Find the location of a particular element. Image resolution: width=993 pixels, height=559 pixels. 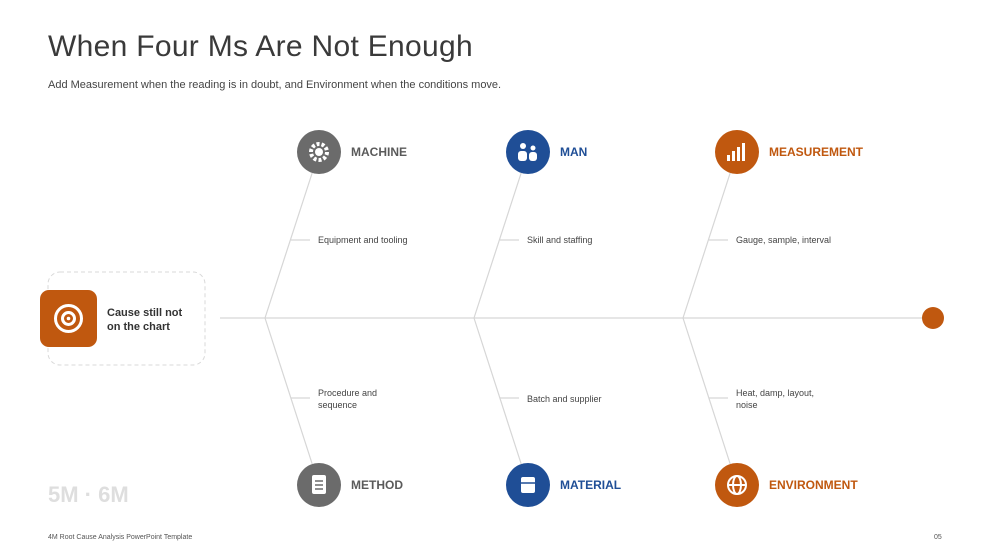

branch-label: MACHINE is located at coordinates (379, 152).